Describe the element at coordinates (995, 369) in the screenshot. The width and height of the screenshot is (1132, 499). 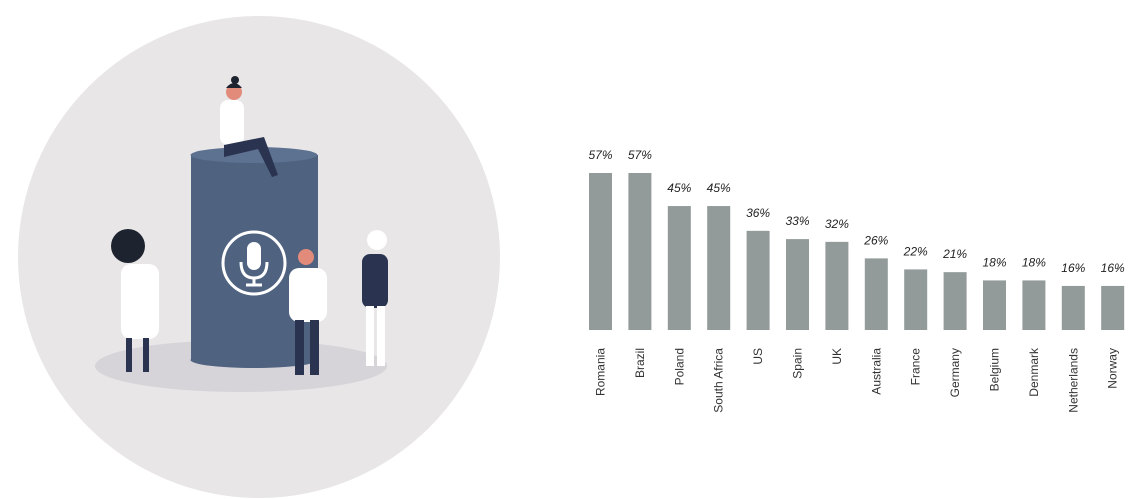
I see `category-label: Belgium` at that location.